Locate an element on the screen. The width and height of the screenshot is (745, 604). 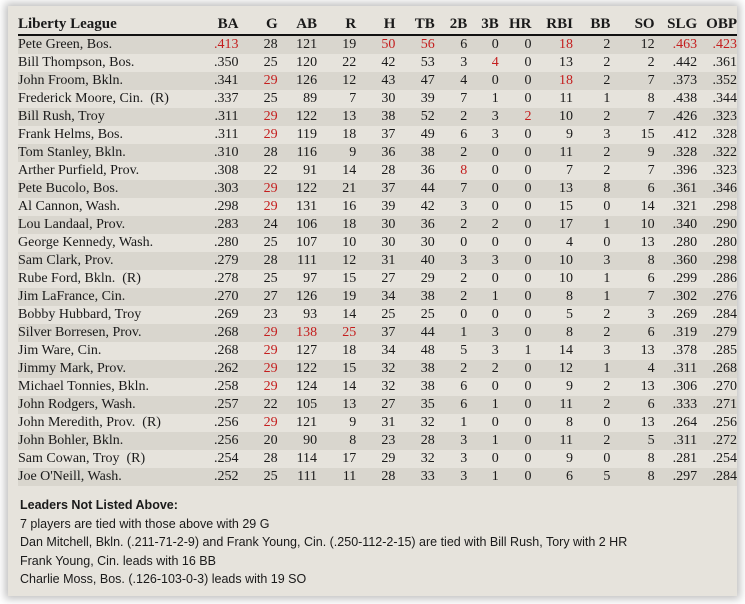
stat-so: 12 is located at coordinates (632, 44).